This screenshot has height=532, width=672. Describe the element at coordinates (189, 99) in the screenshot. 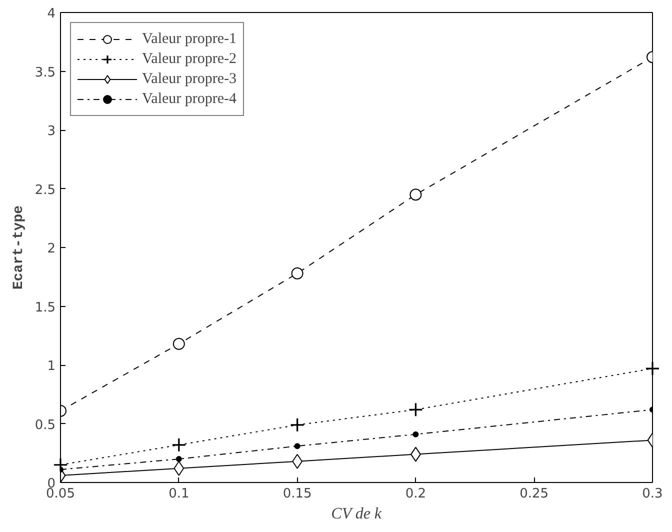

I see `legend-label: Valeur propre-4` at that location.